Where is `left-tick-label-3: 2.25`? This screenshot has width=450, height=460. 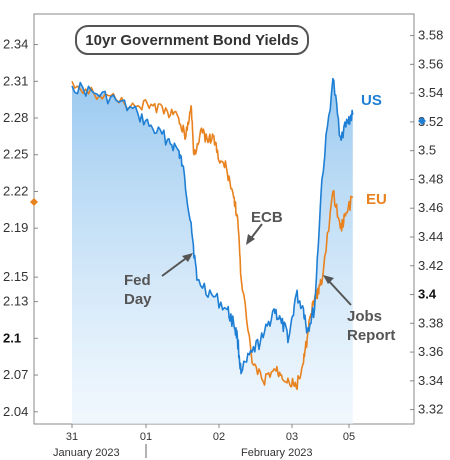 left-tick-label-3: 2.25 is located at coordinates (15, 154).